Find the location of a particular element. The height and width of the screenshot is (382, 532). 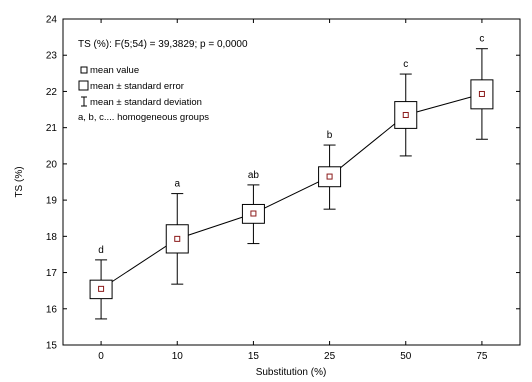

y-tick-label-19: 19 is located at coordinates (52, 201).